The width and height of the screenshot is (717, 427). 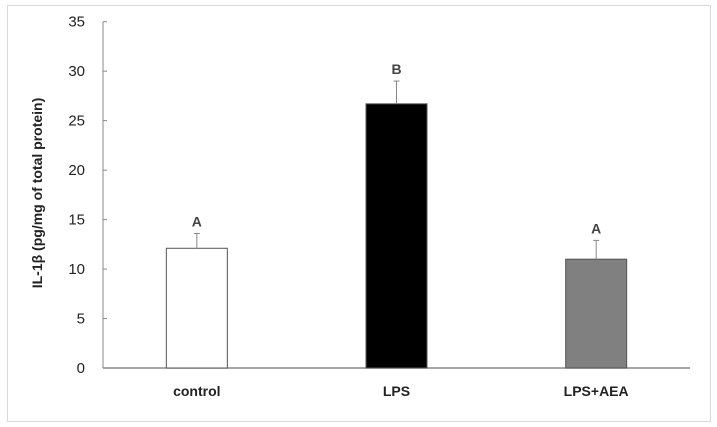 What do you see at coordinates (76, 121) in the screenshot?
I see `y-tick-label: 25` at bounding box center [76, 121].